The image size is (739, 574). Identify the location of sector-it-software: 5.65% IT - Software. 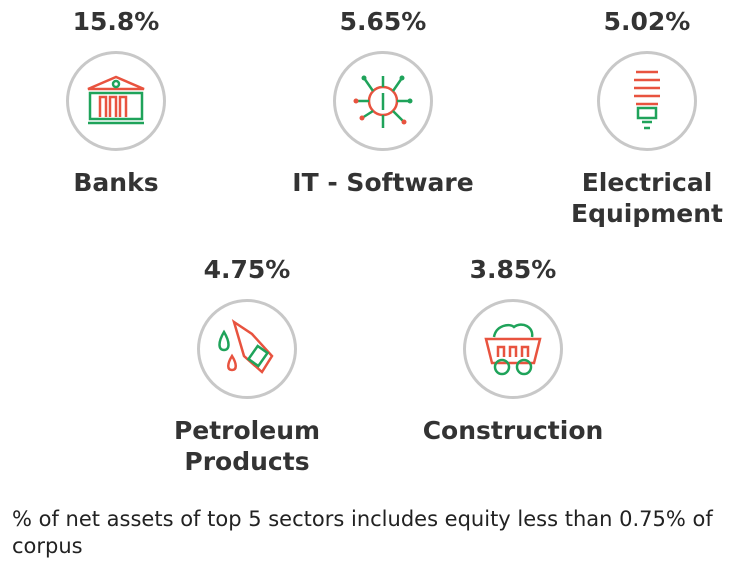
(383, 101).